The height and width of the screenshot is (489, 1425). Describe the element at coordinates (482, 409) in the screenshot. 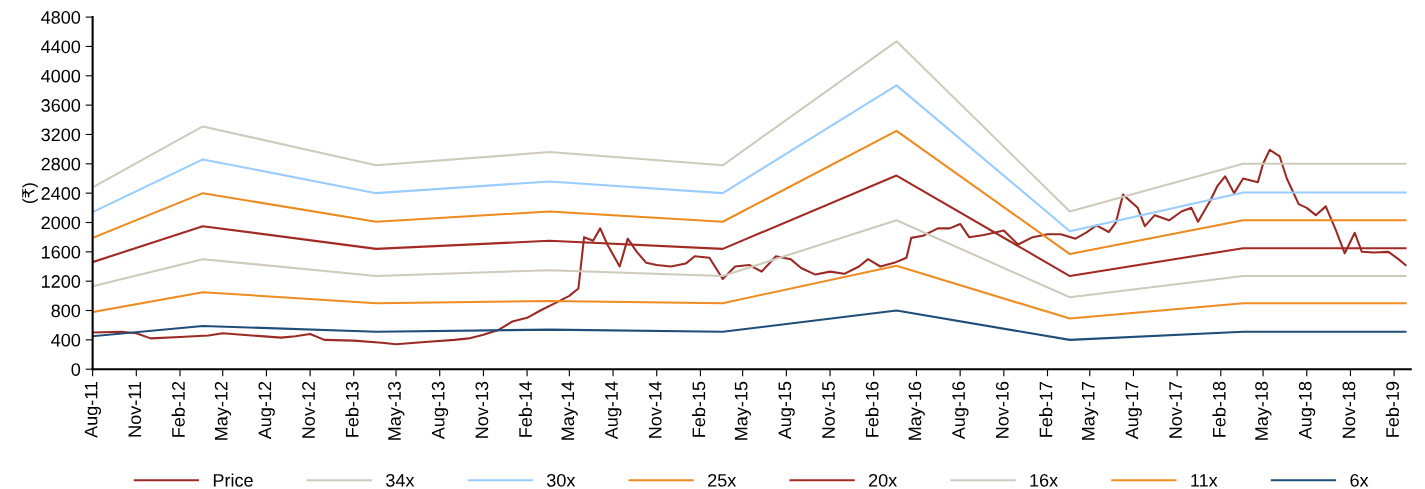

I see `x-tick-label: Nov-13` at that location.